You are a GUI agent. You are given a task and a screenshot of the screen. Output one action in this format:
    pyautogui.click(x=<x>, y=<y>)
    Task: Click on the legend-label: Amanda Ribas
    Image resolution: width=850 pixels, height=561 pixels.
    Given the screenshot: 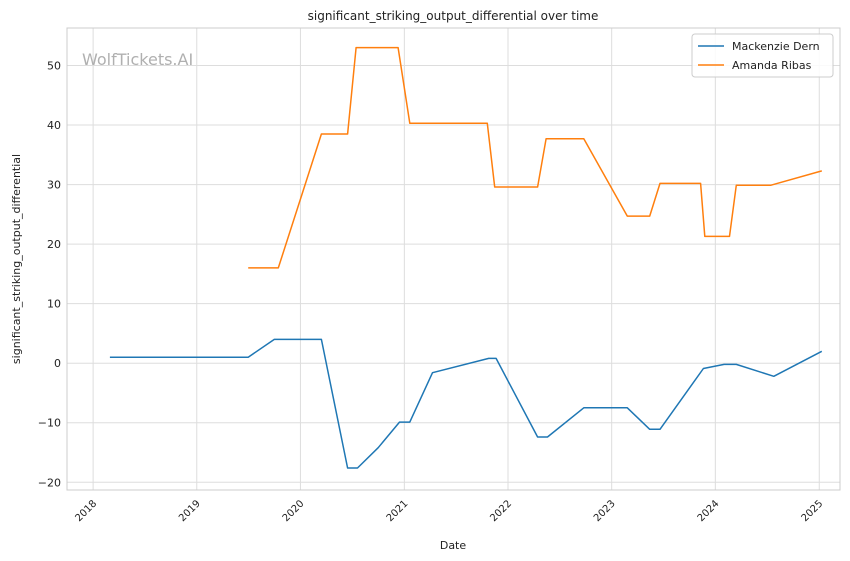 What is the action you would take?
    pyautogui.click(x=772, y=65)
    